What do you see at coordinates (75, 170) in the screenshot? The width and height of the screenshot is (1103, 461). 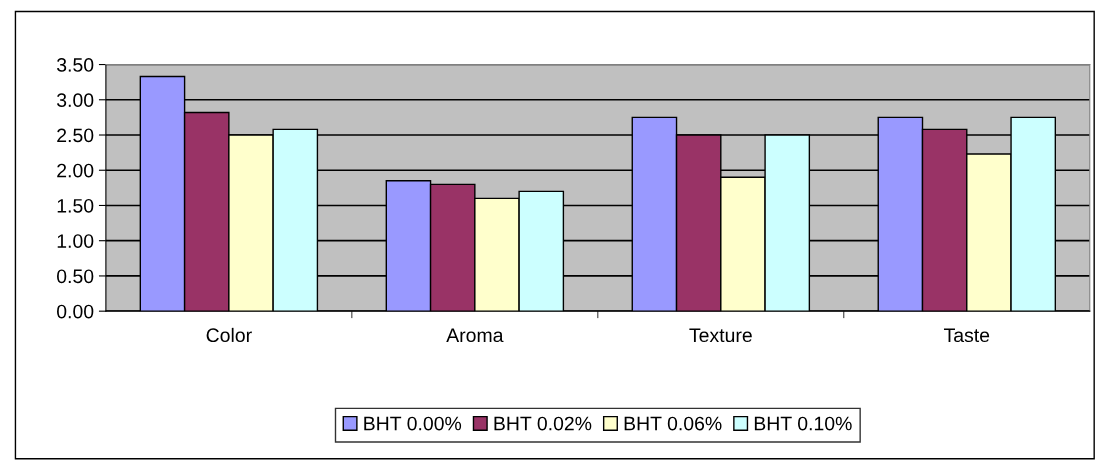 I see `y-tick-label: 2.00` at bounding box center [75, 170].